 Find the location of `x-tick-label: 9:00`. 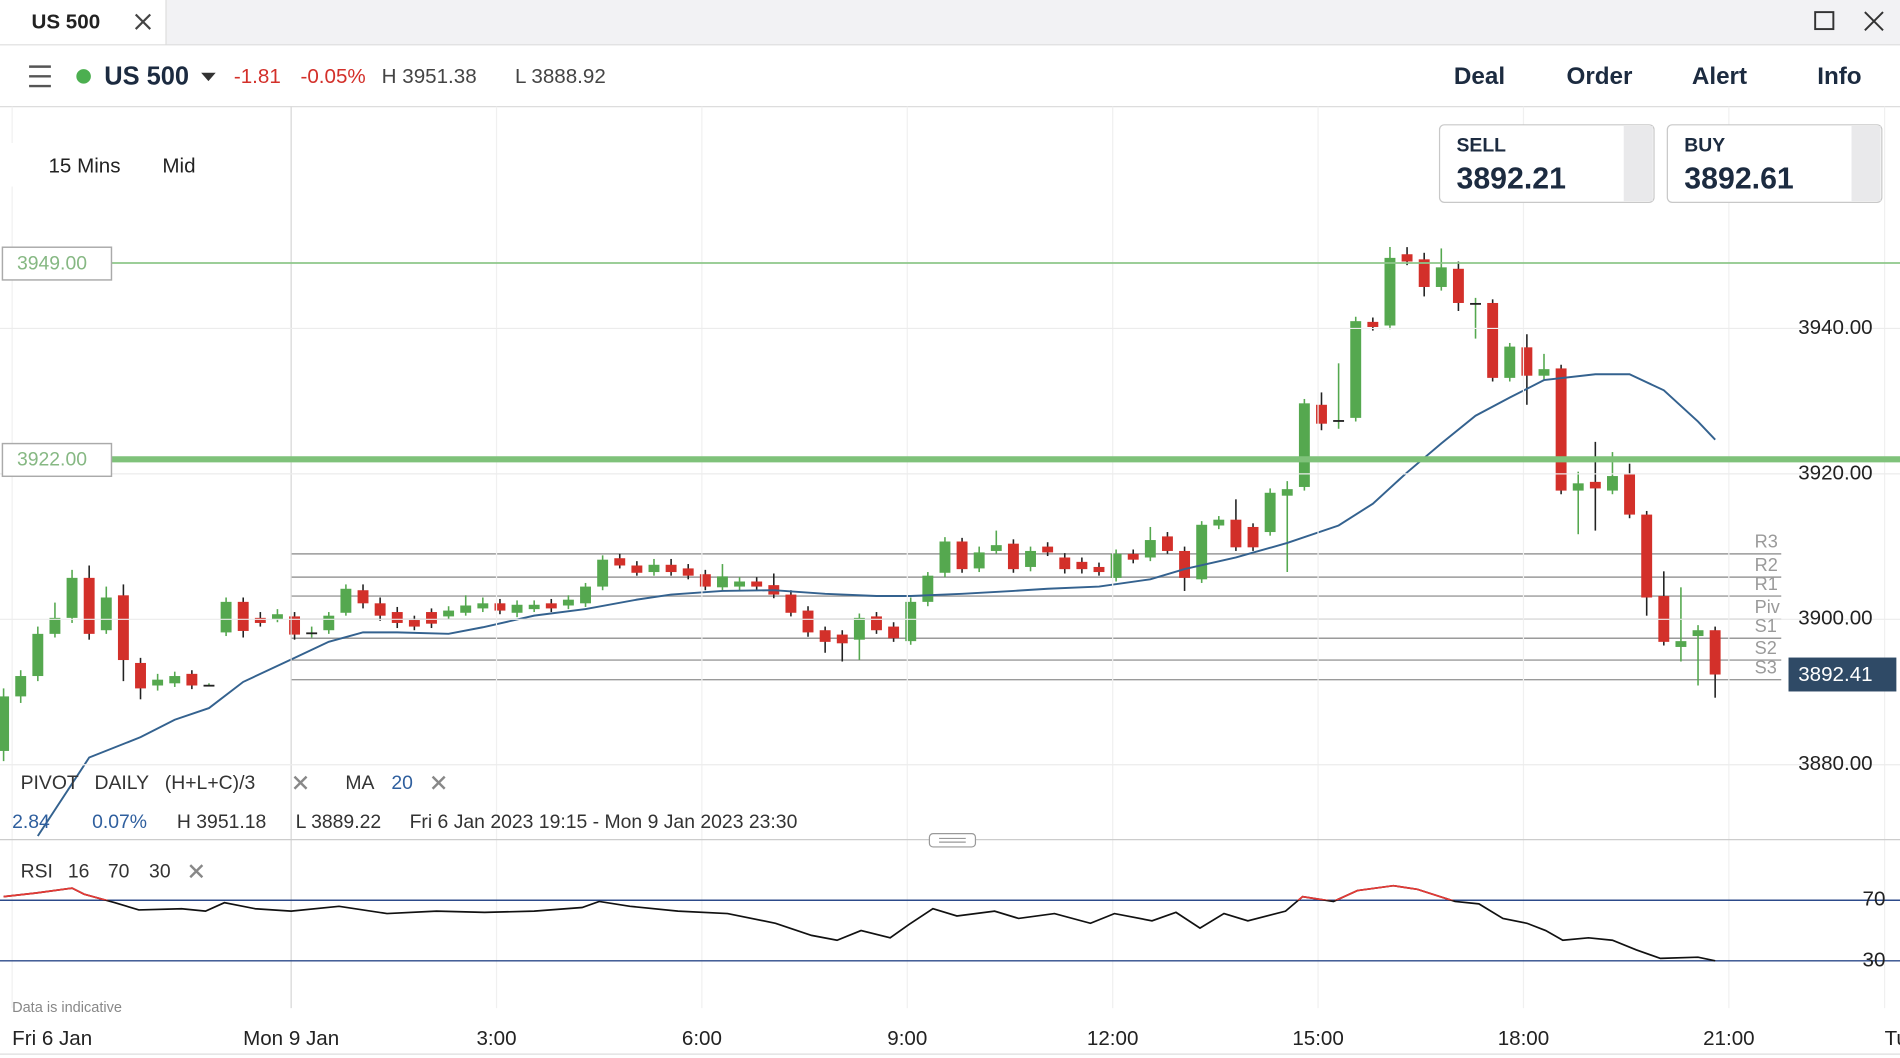

x-tick-label: 9:00 is located at coordinates (907, 1038).